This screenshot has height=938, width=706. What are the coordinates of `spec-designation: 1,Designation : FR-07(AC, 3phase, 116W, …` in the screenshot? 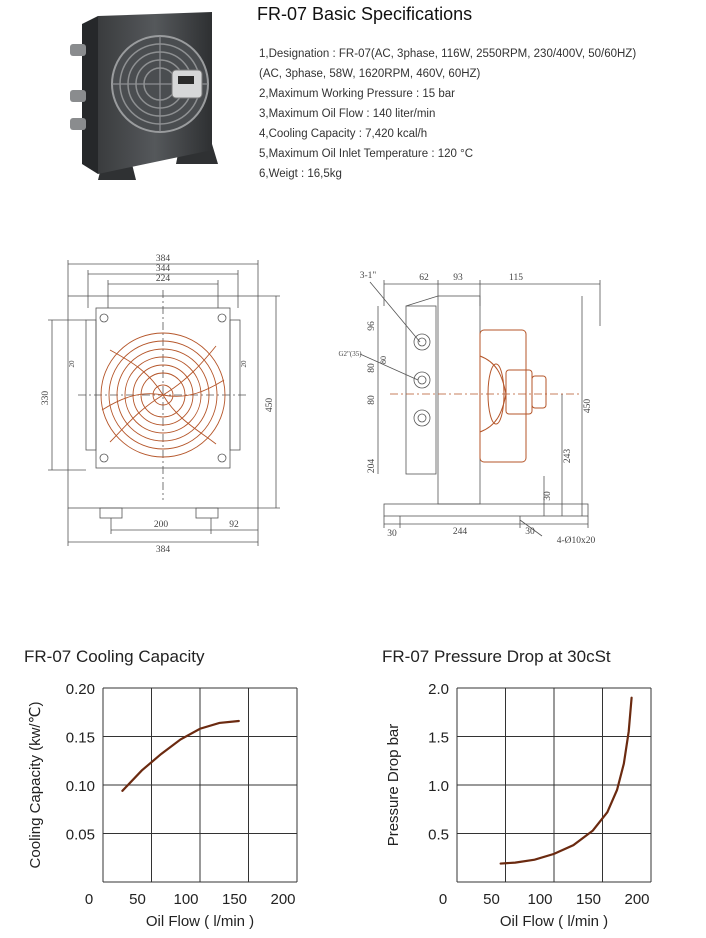 It's located at (448, 54).